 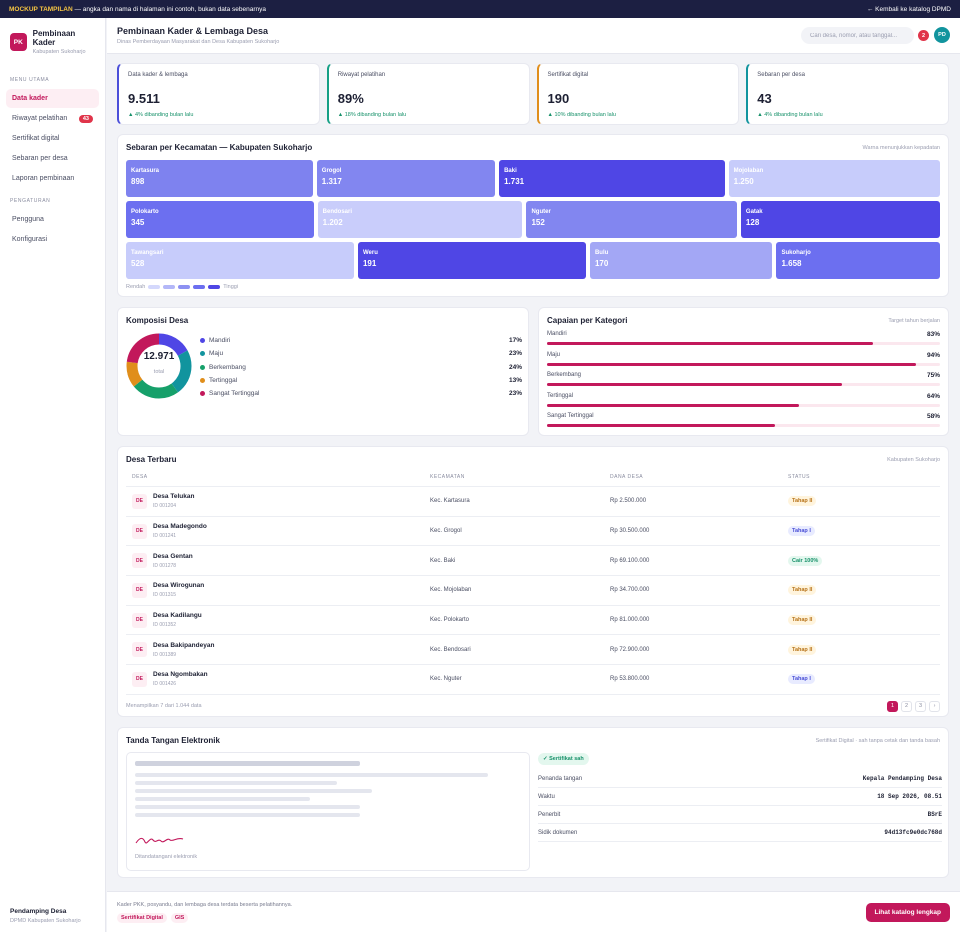 What do you see at coordinates (612, 178) in the screenshot?
I see `treemap-tile-baki: Baki 1.731` at bounding box center [612, 178].